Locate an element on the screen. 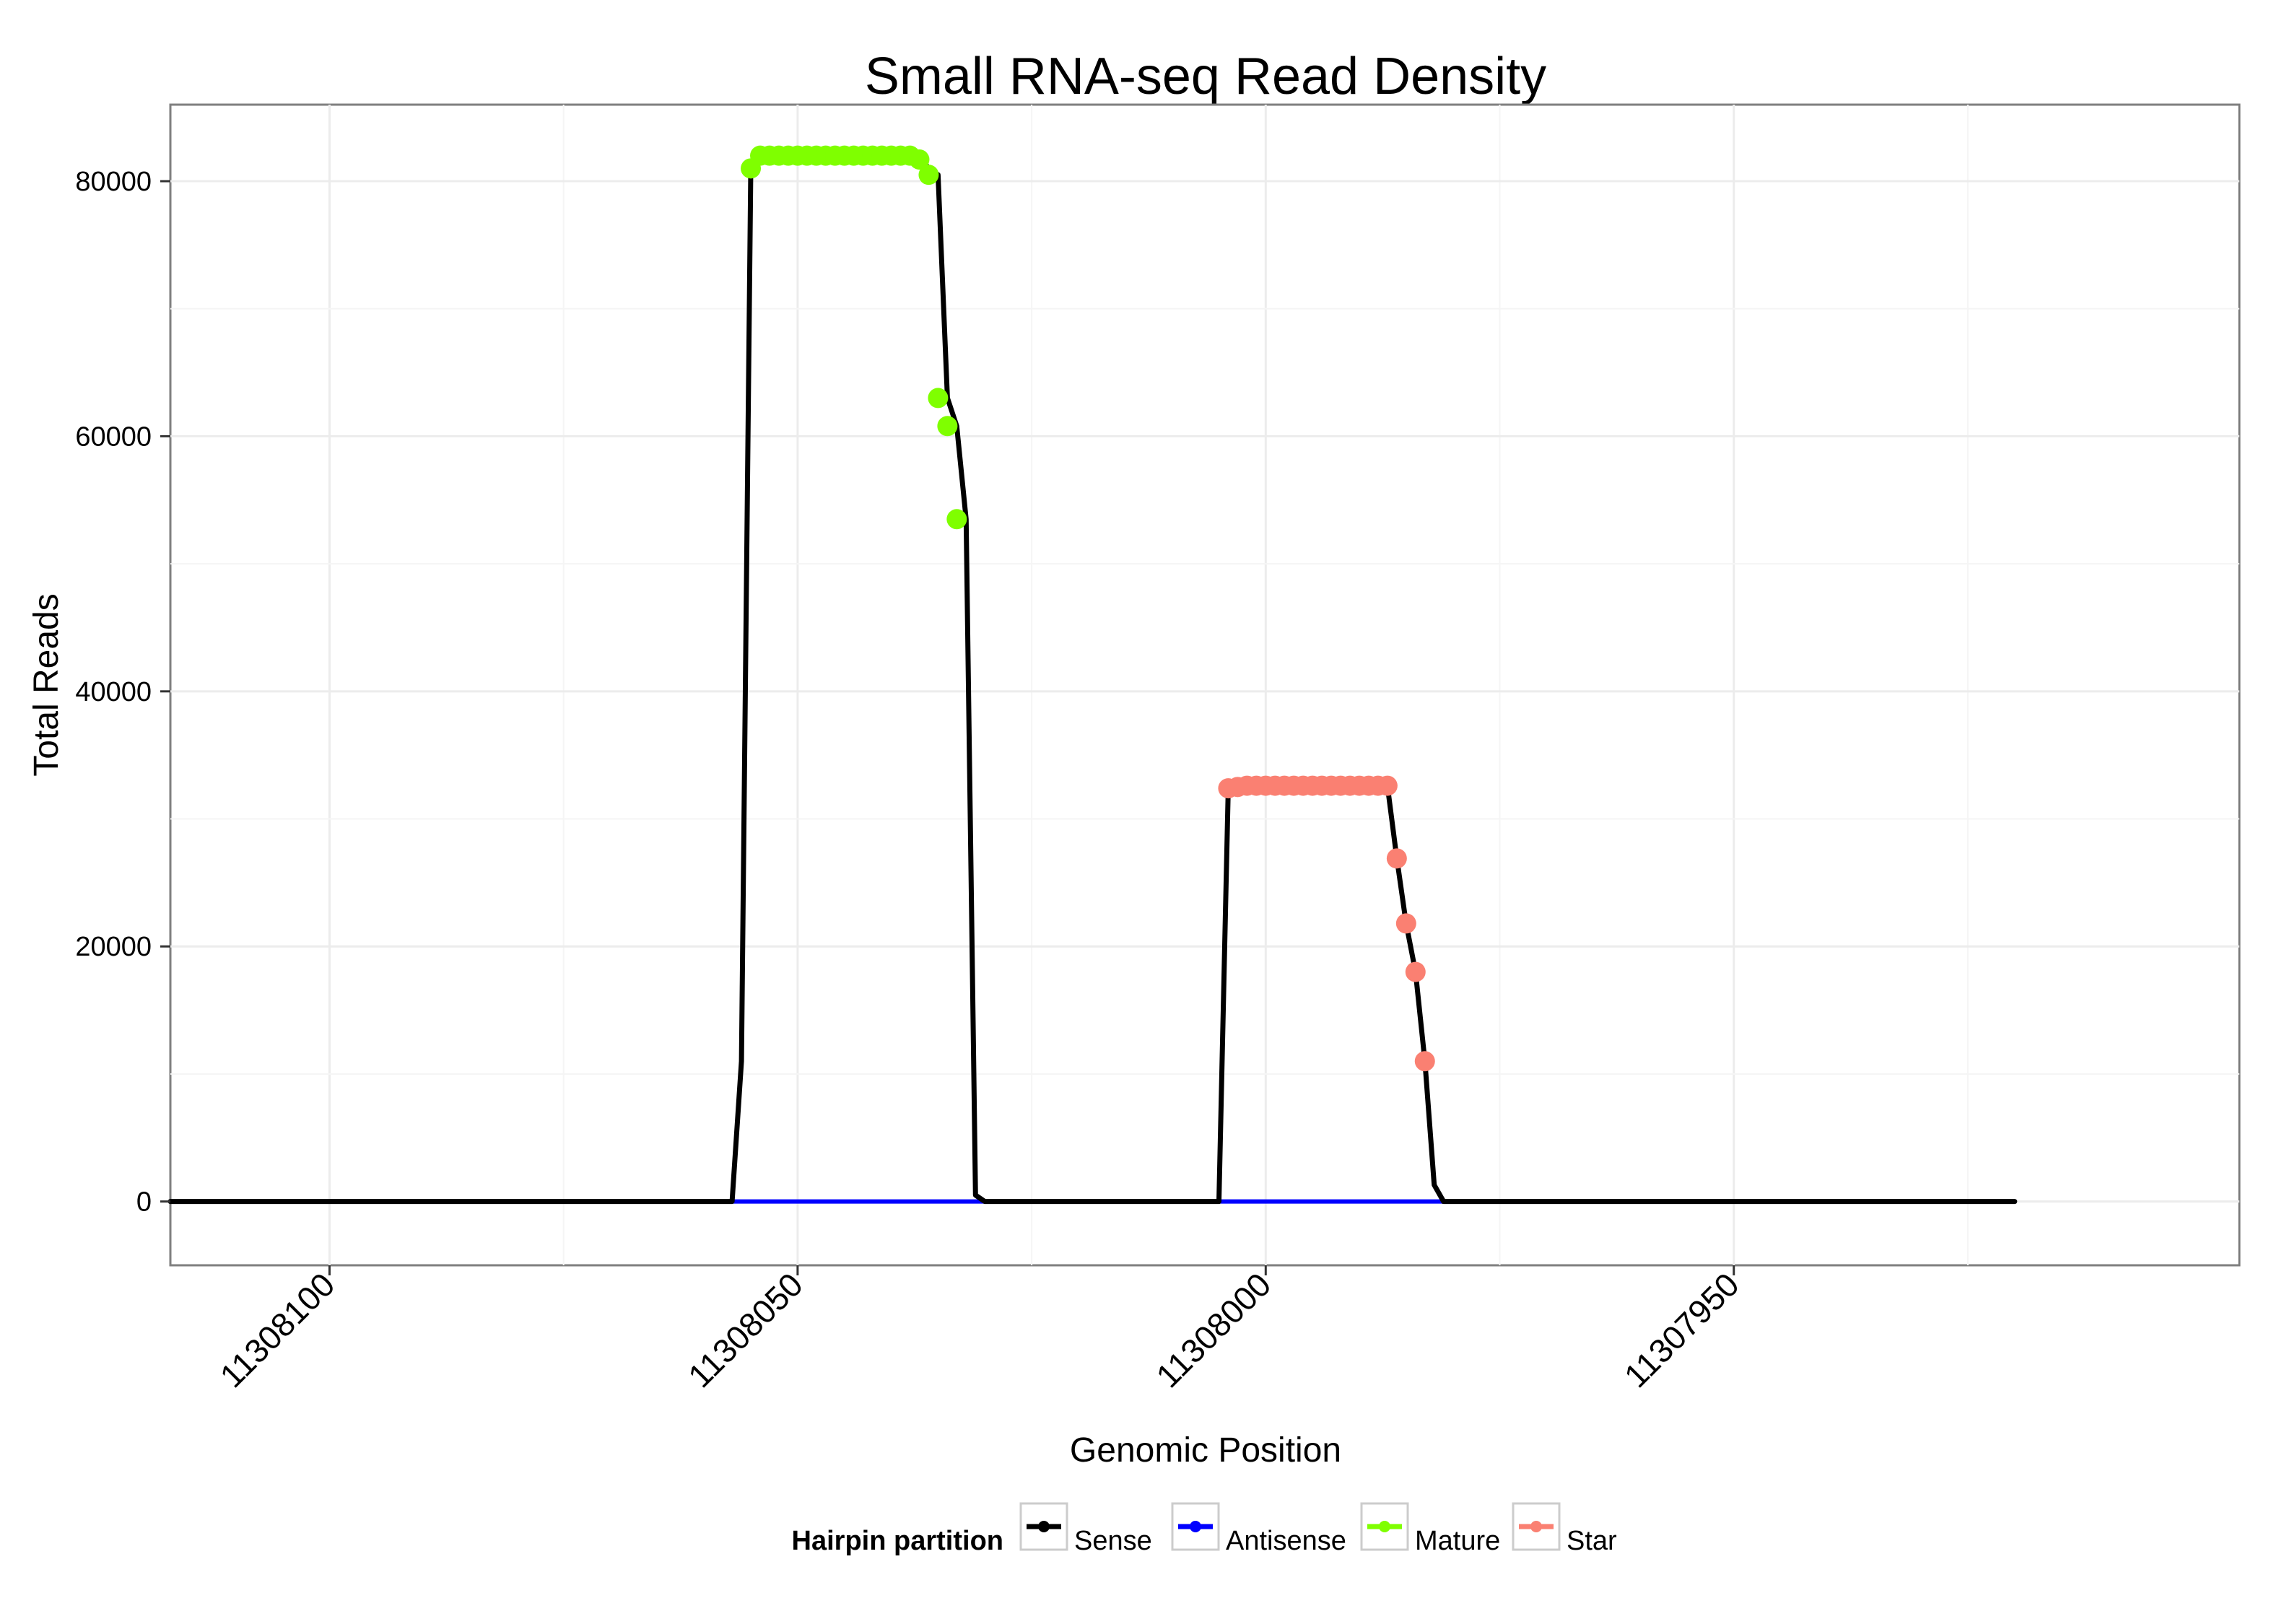 This screenshot has height=1624, width=2274. x-tick-label: 11308100 is located at coordinates (277, 1329).